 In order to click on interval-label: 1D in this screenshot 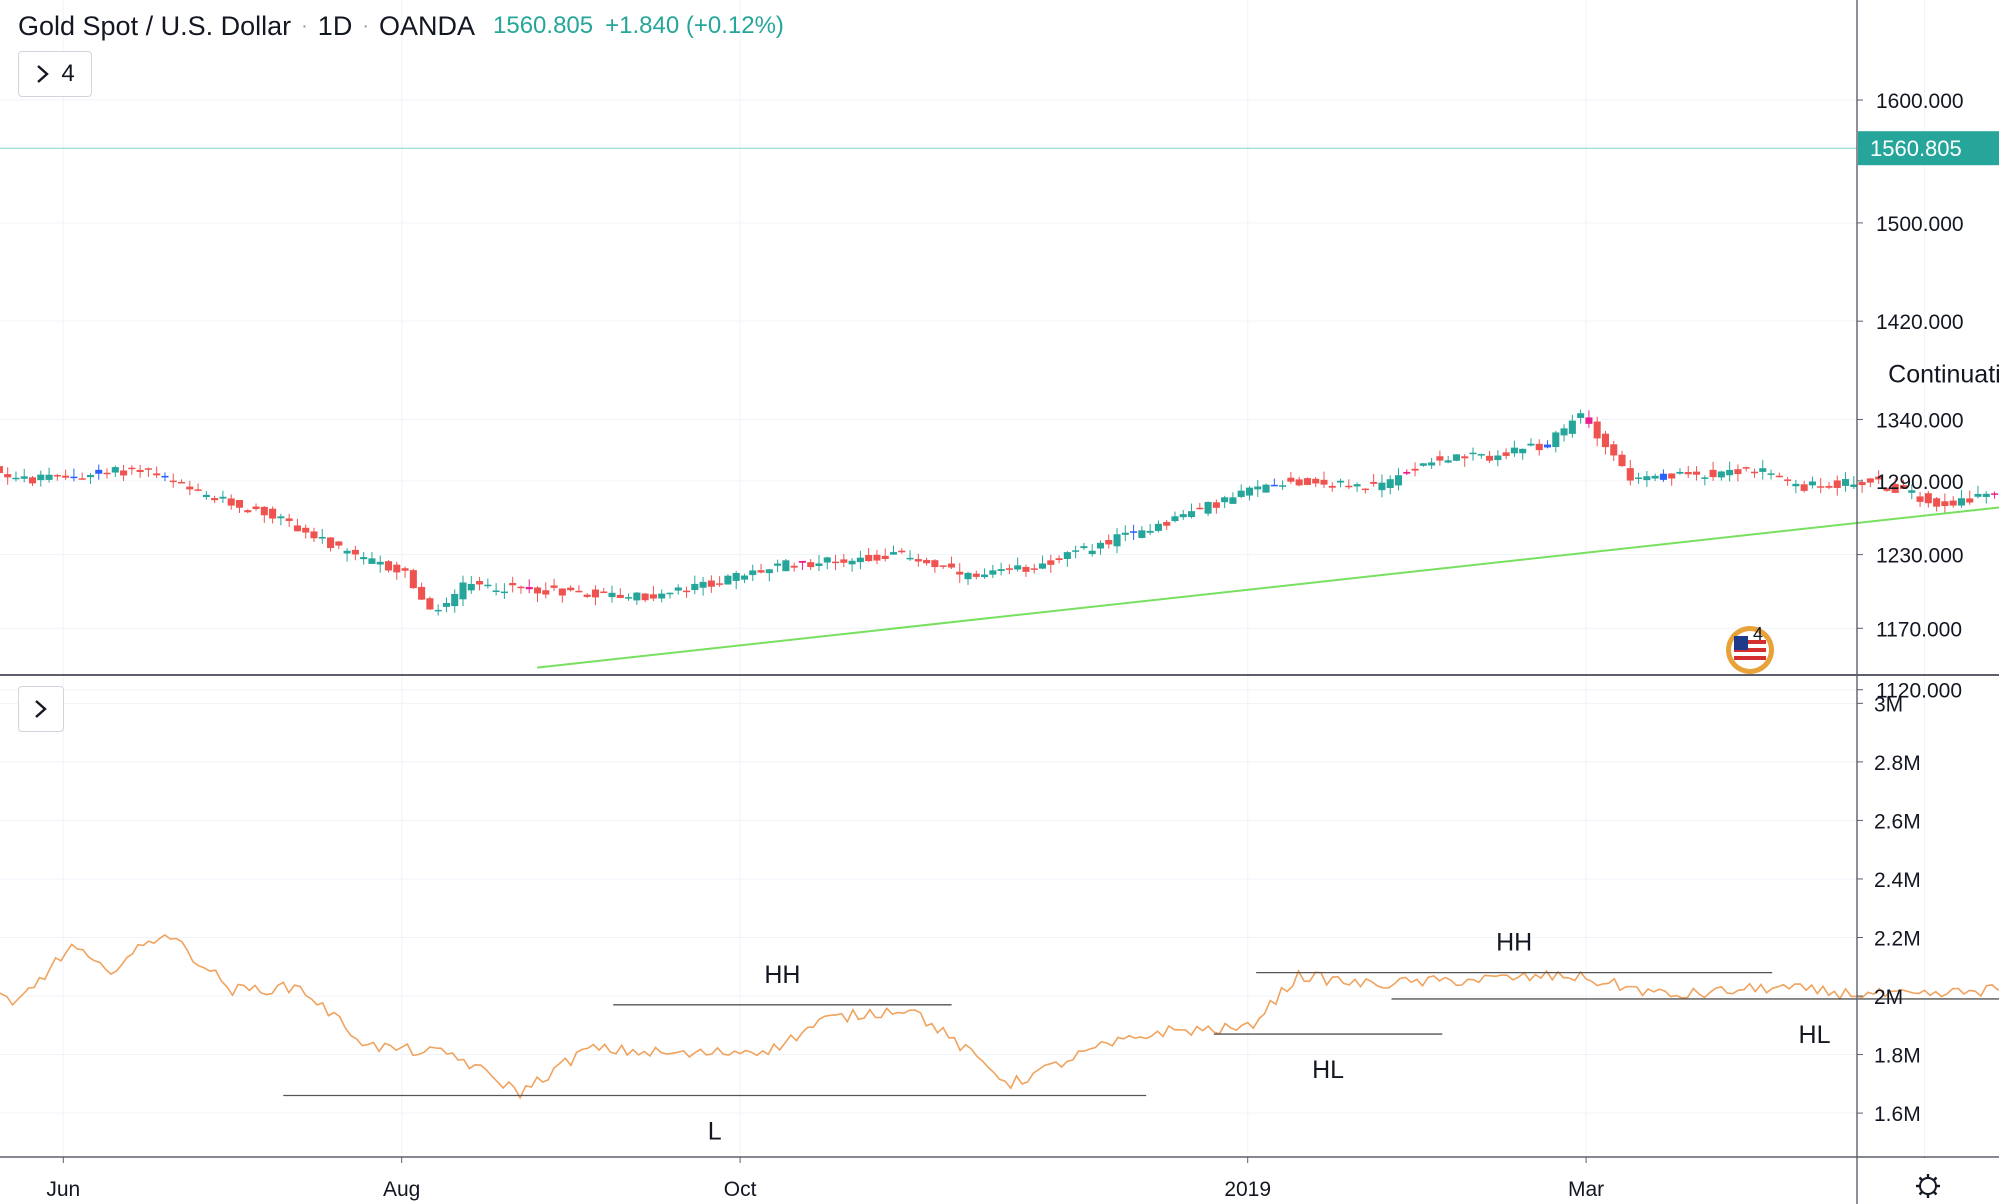, I will do `click(335, 25)`.